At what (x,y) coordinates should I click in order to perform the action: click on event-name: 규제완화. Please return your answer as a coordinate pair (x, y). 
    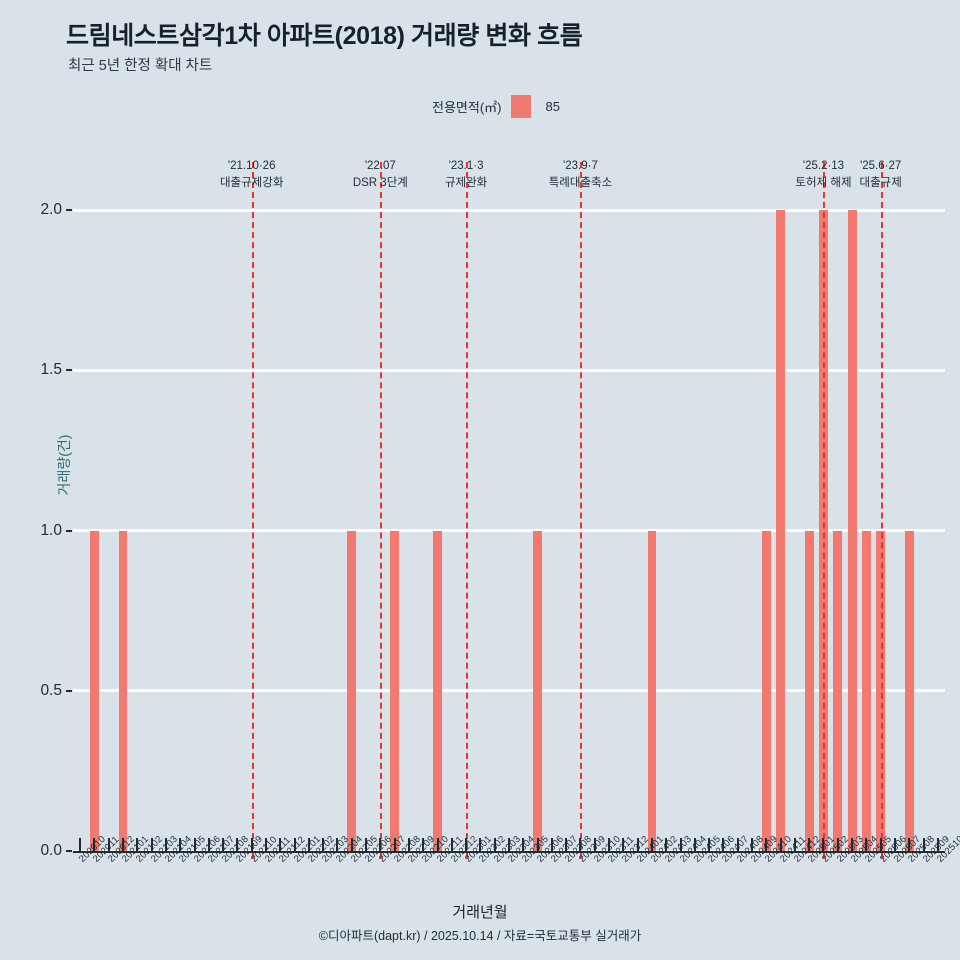
    Looking at the image, I should click on (466, 182).